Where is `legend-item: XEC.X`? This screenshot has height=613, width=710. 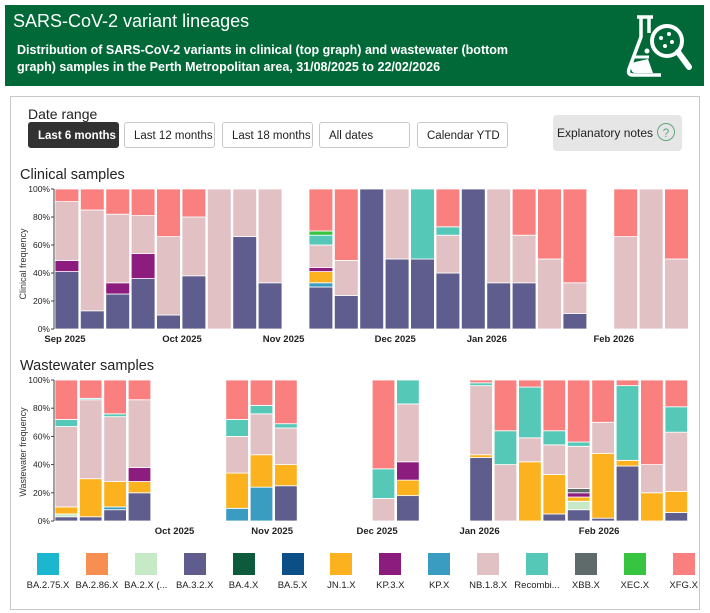
legend-item: XEC.X is located at coordinates (635, 572).